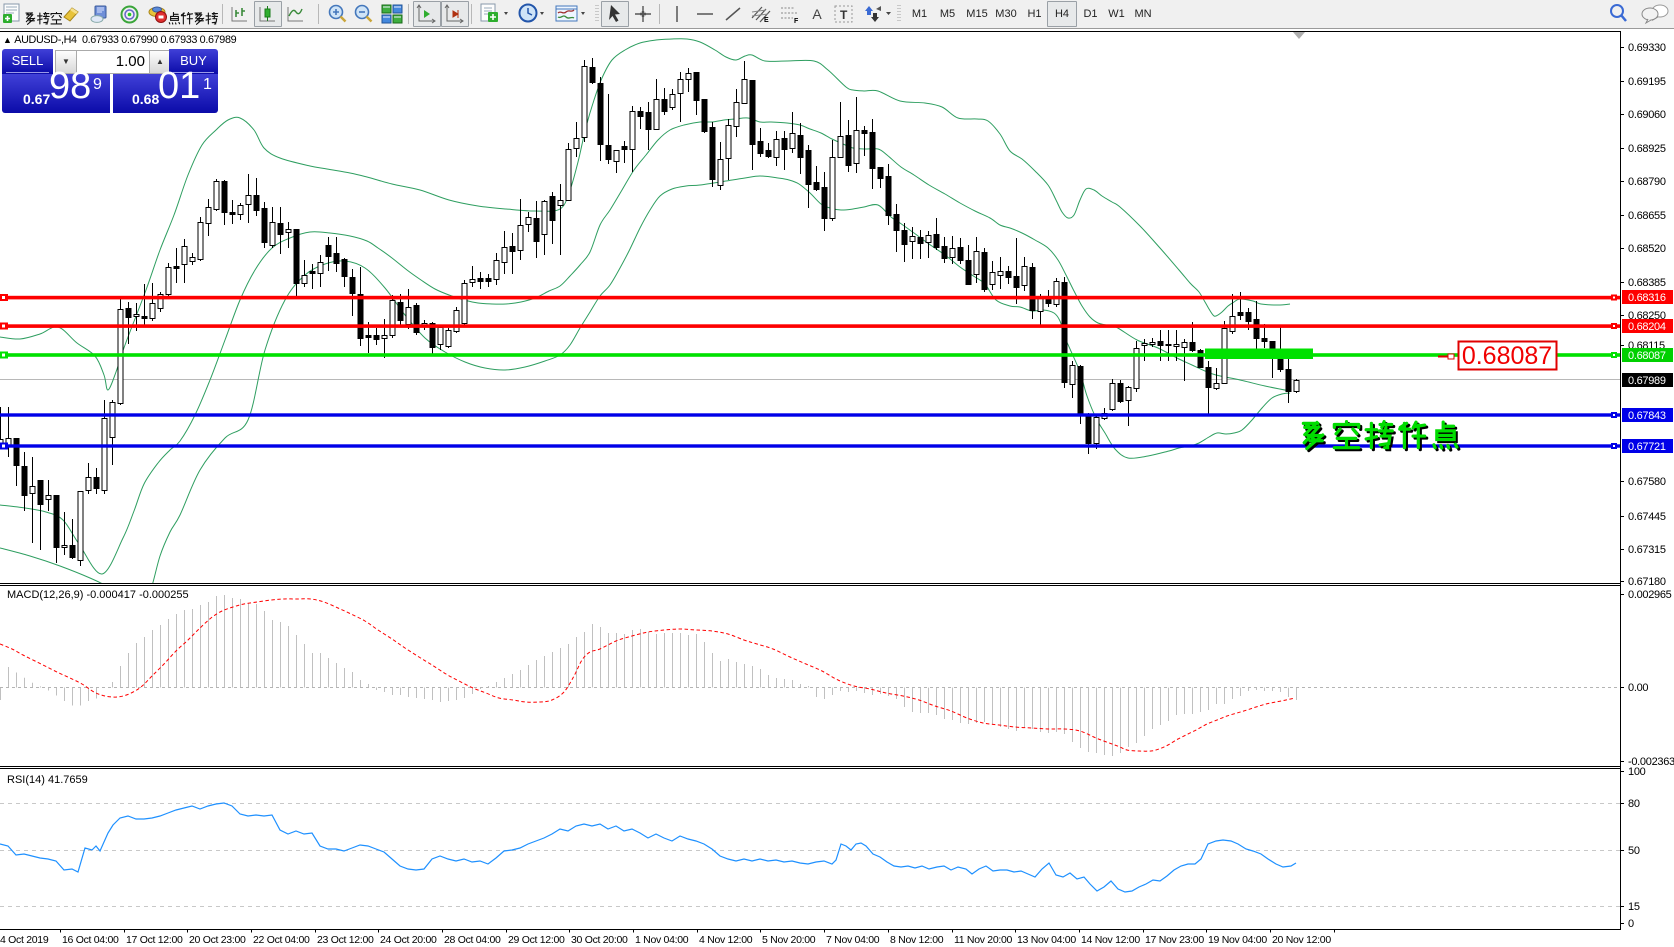 The height and width of the screenshot is (947, 1674). What do you see at coordinates (1110, 940) in the screenshot?
I see `svg-text: 14 Nov 12:00` at bounding box center [1110, 940].